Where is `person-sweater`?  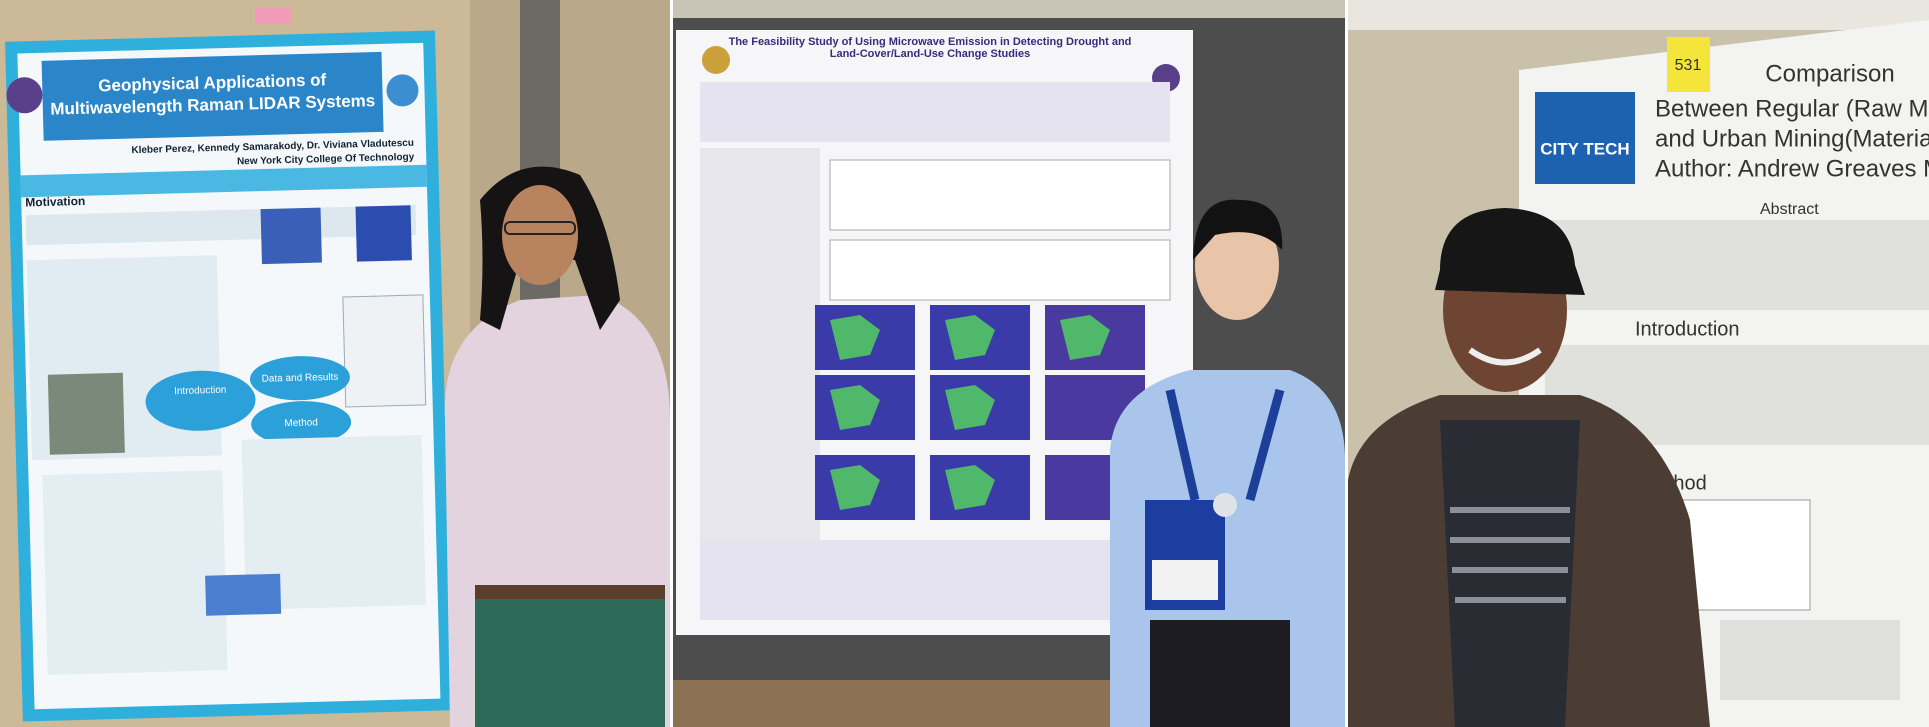 person-sweater is located at coordinates (1510, 573).